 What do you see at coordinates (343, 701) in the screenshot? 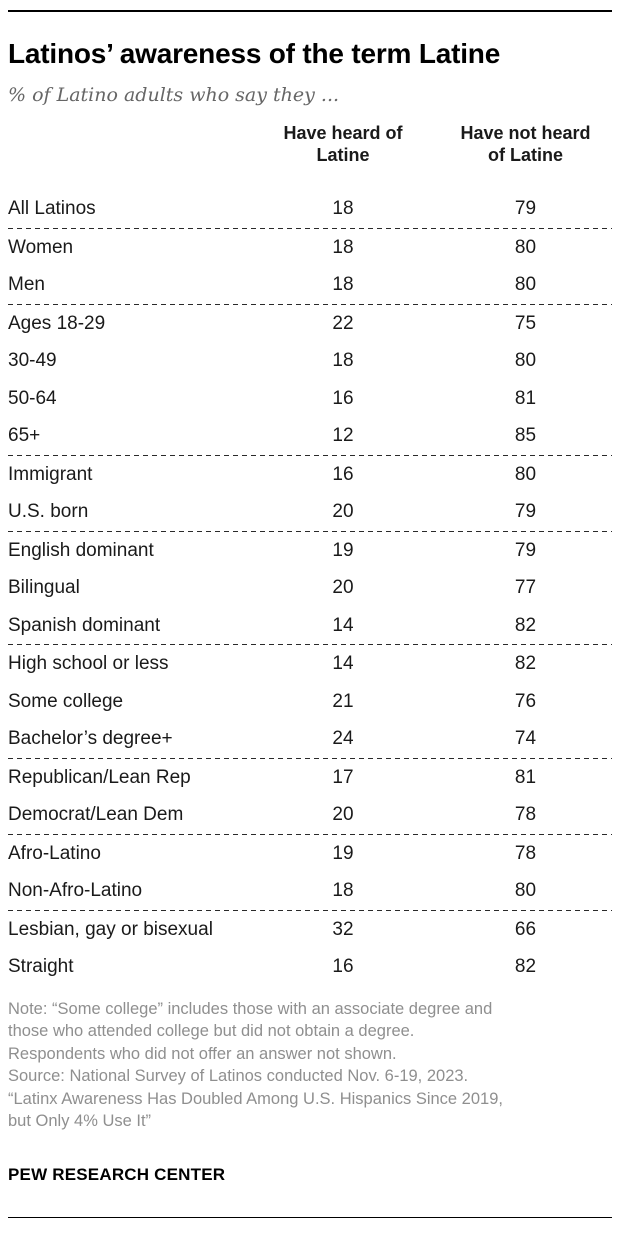
I see `value-have-heard: 21` at bounding box center [343, 701].